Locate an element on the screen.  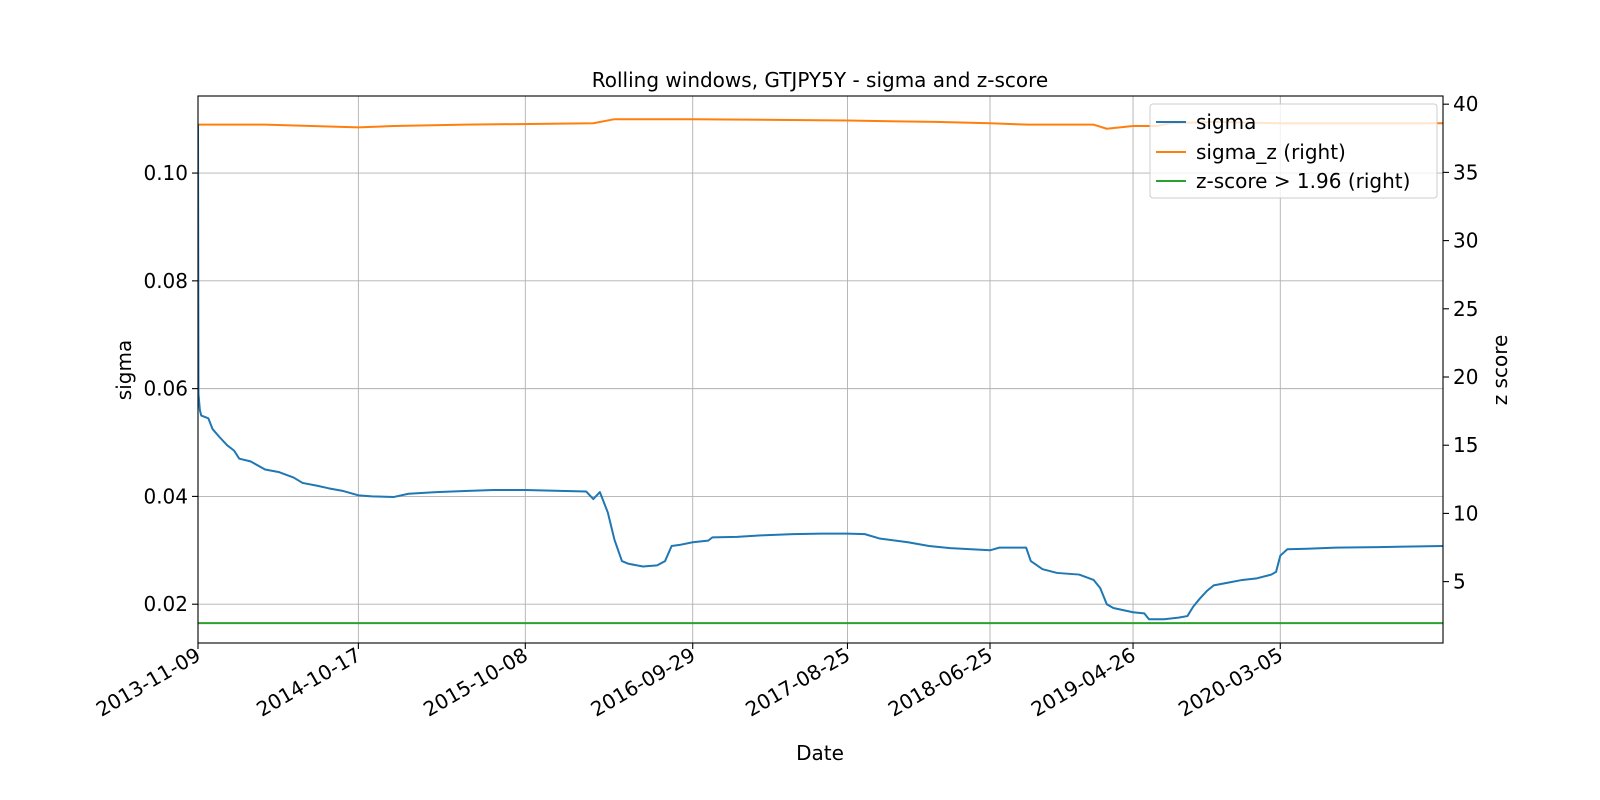
x-tick-label: 2020-03-05 is located at coordinates (1230, 682).